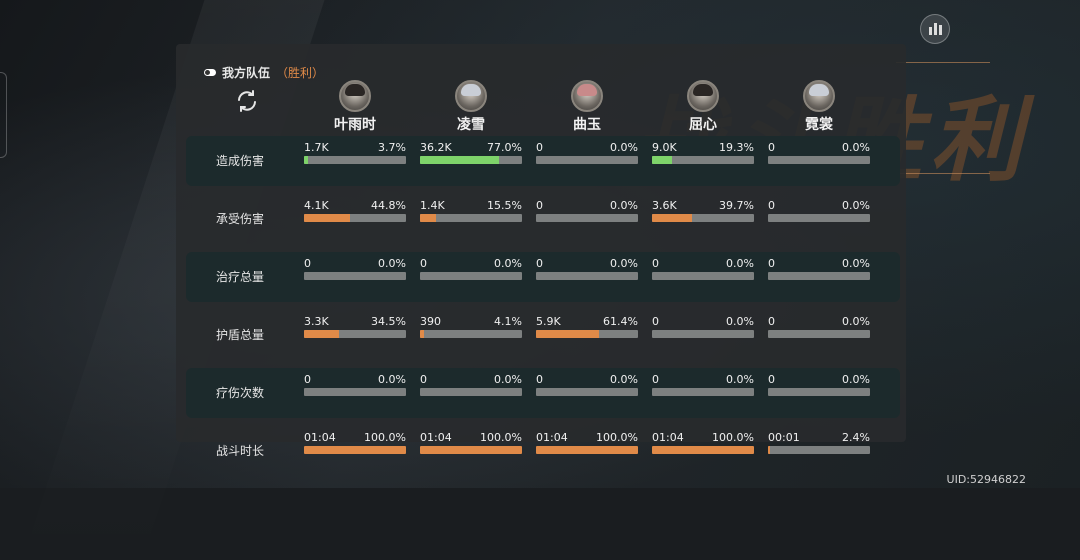 This screenshot has width=1080, height=560. What do you see at coordinates (355, 125) in the screenshot?
I see `character-name: 叶雨时` at bounding box center [355, 125].